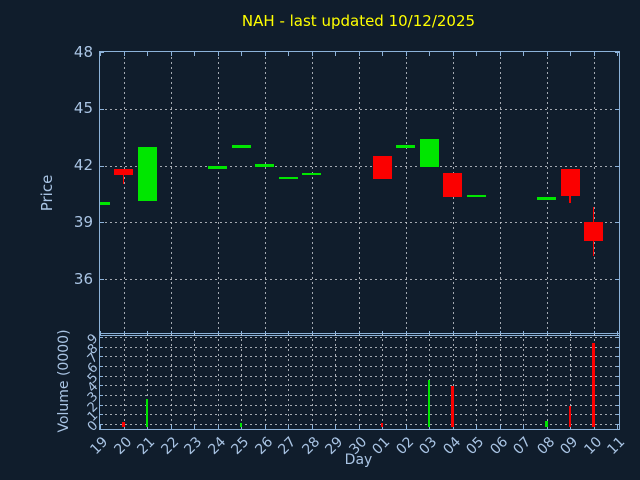 This screenshot has height=480, width=640. What do you see at coordinates (83, 108) in the screenshot?
I see `price-tick-label: 45` at bounding box center [83, 108].